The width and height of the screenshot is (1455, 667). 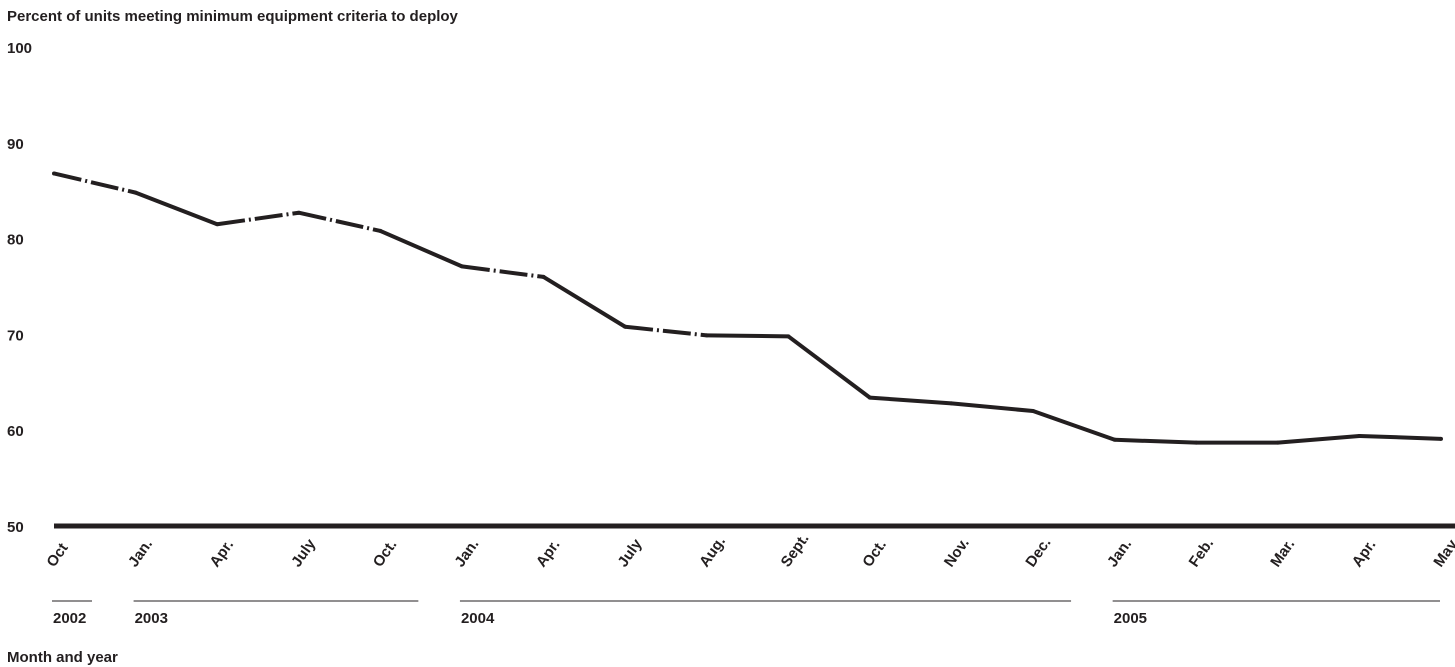 What do you see at coordinates (1130, 618) in the screenshot?
I see `year-label: 2005` at bounding box center [1130, 618].